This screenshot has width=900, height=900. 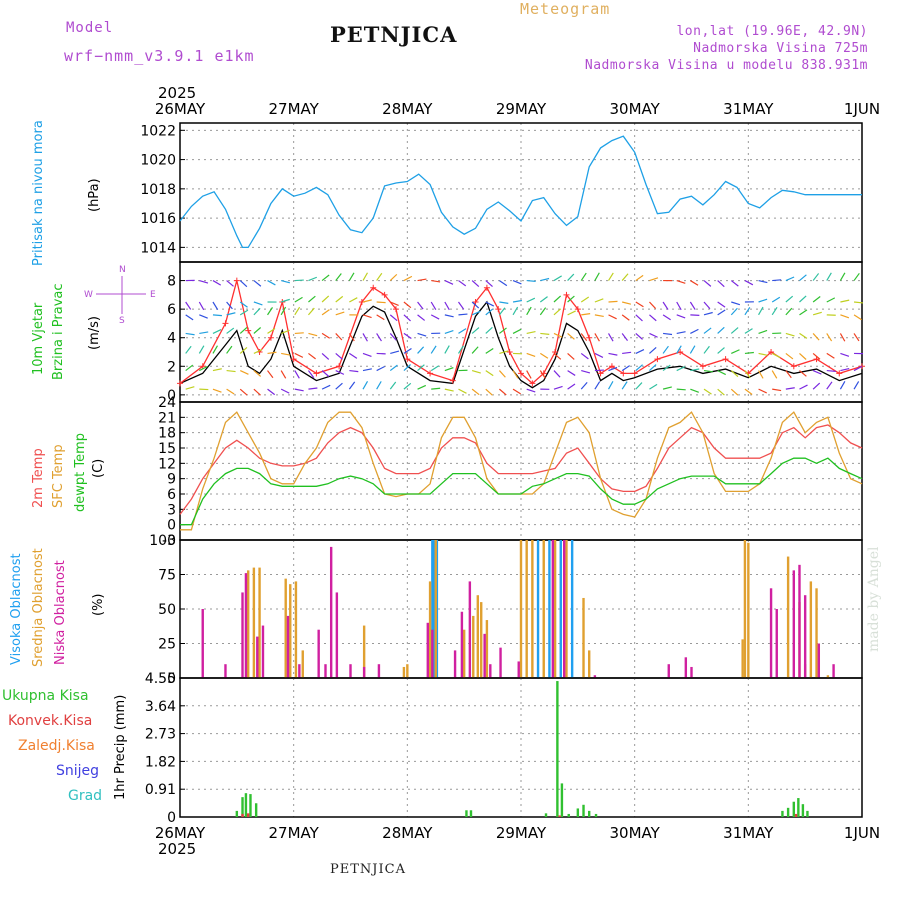 What do you see at coordinates (50, 721) in the screenshot?
I see `precip-legend-convective: Konvek.Kisa` at bounding box center [50, 721].